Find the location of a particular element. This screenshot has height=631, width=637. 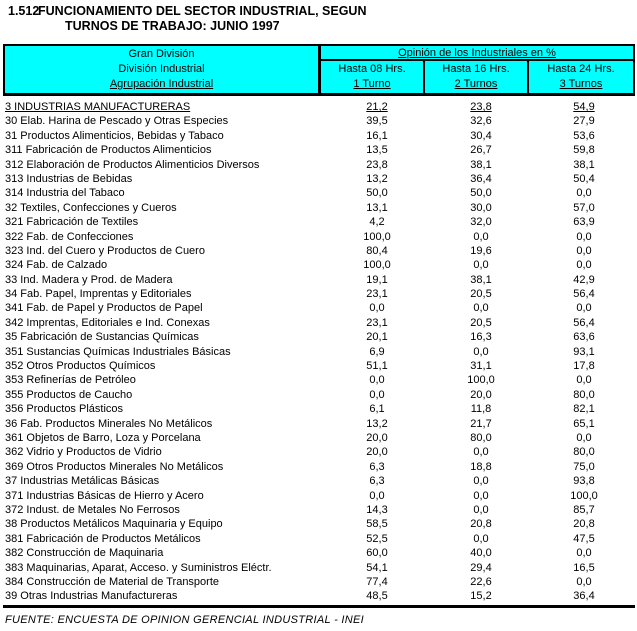

row-value: 23,1 is located at coordinates (377, 294).